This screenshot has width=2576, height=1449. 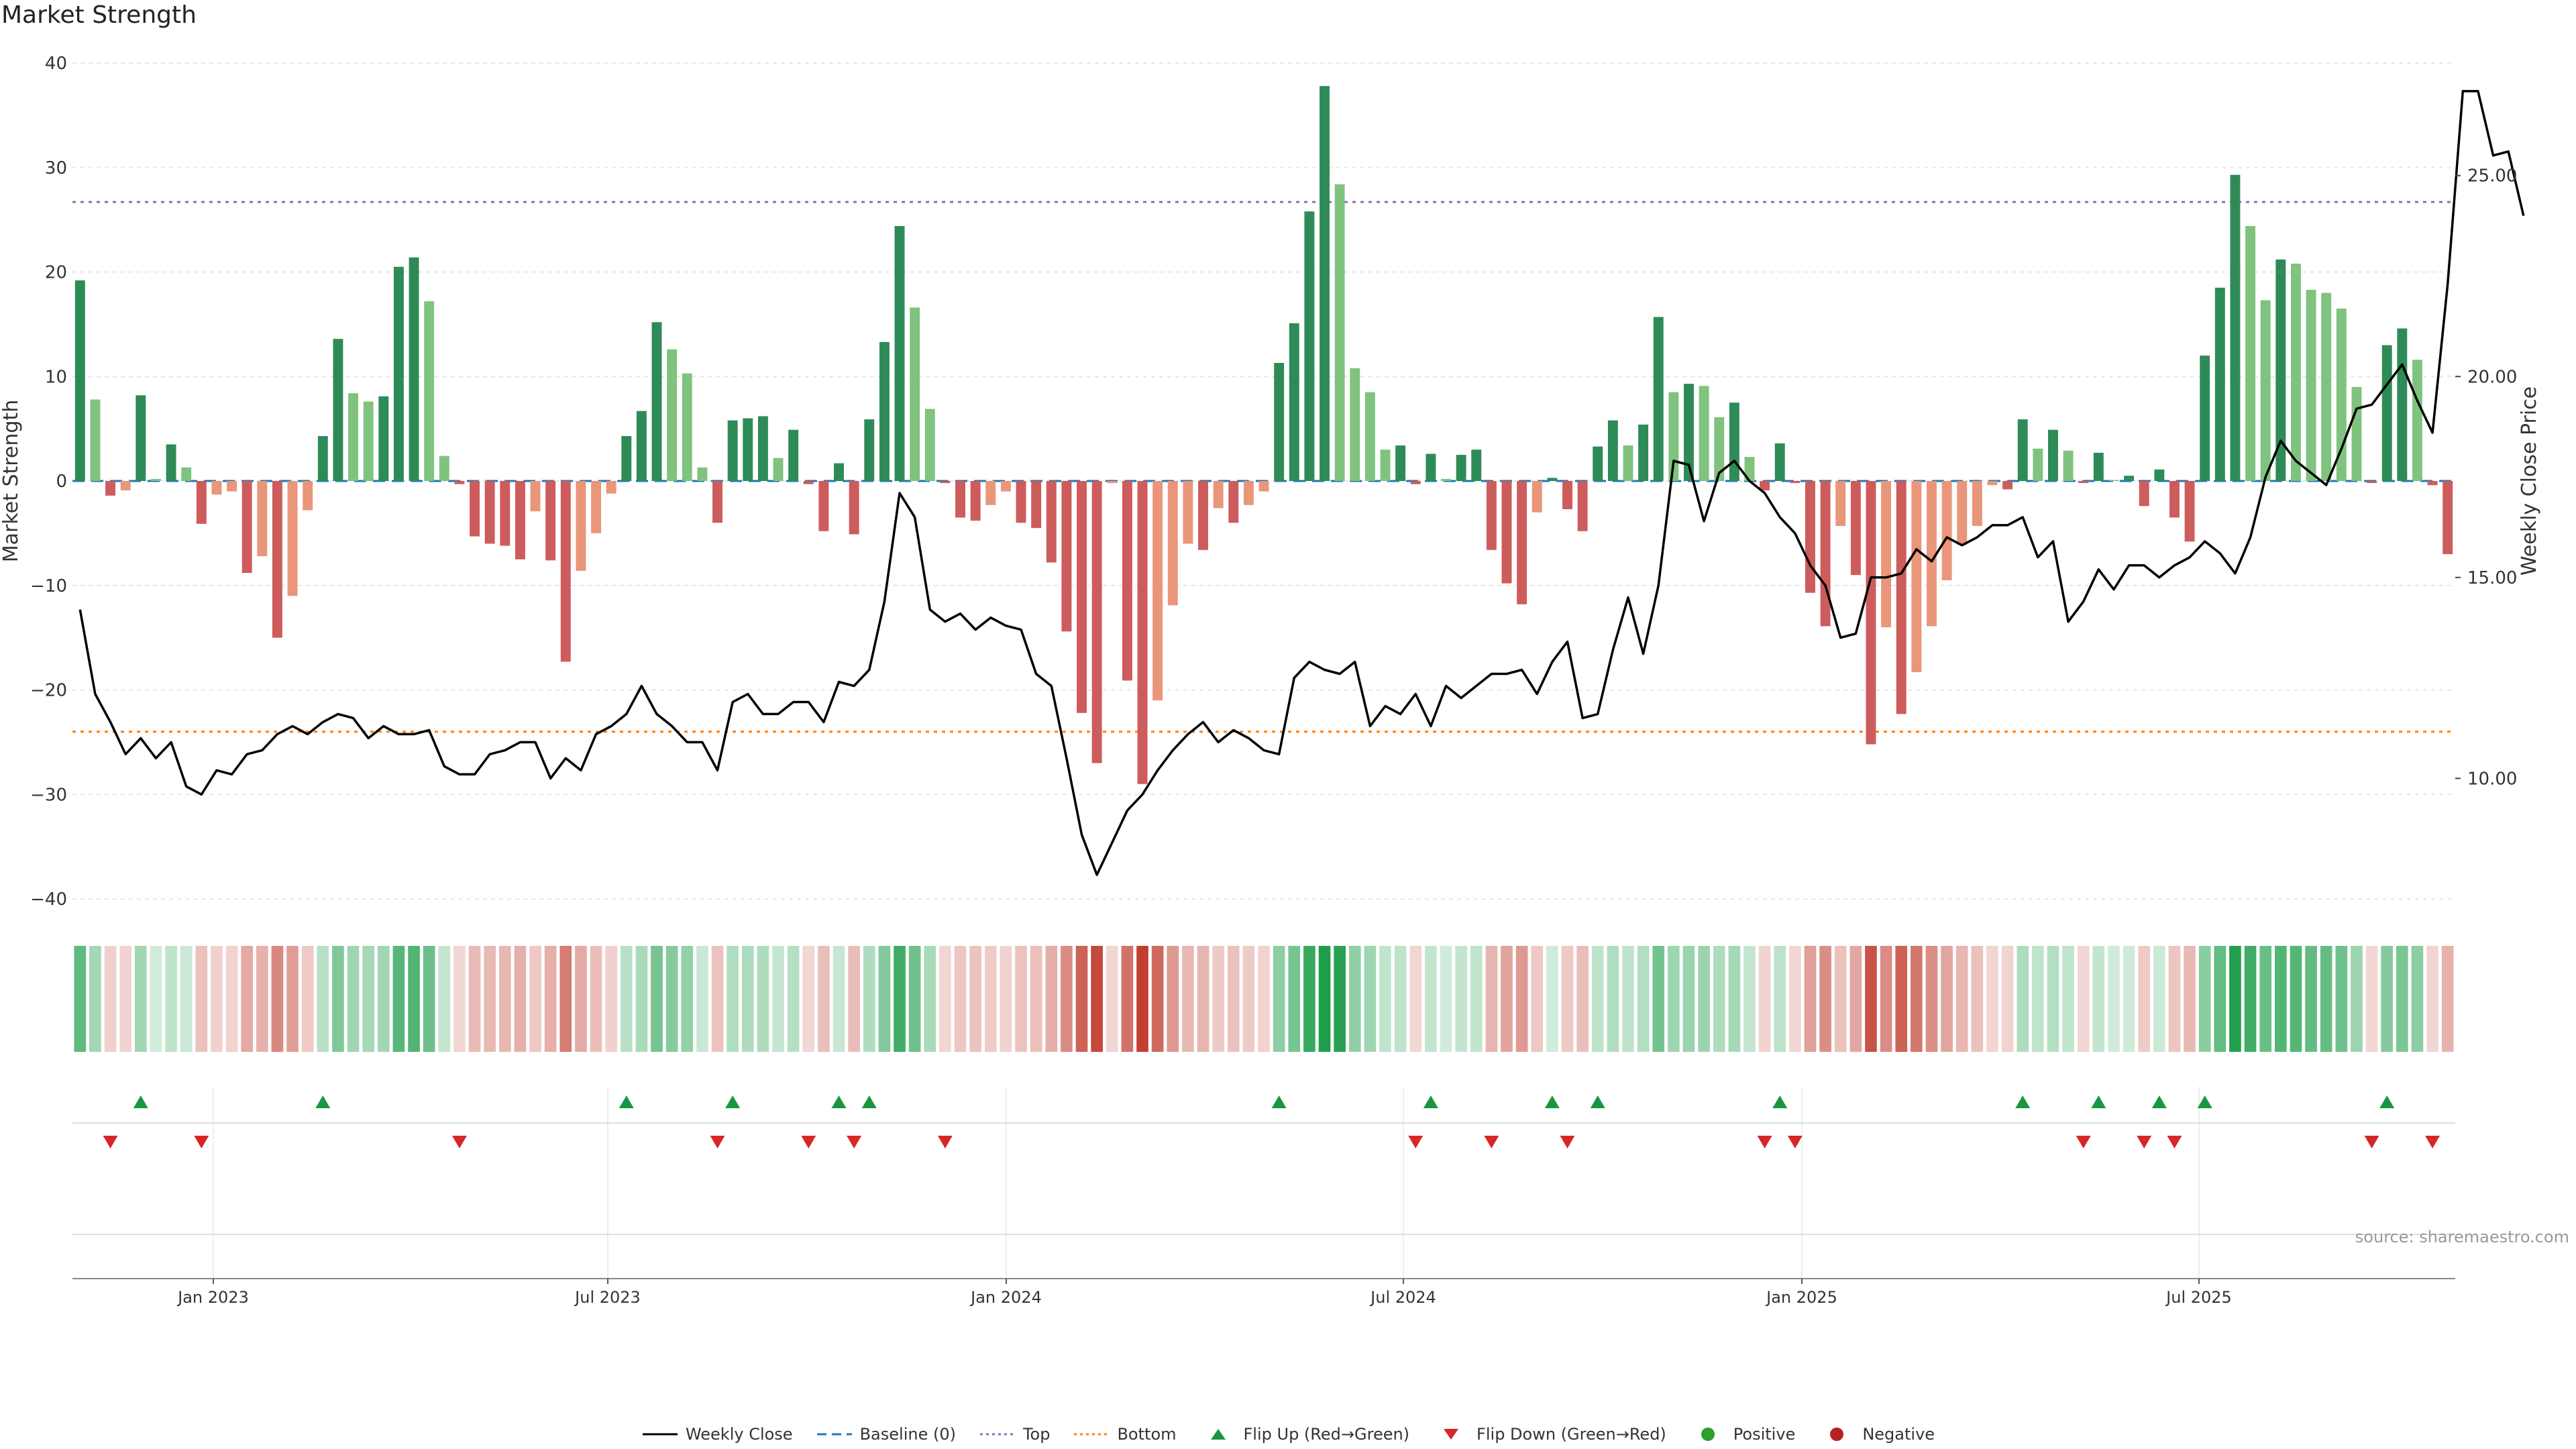 I want to click on strength-heat-strip, so click(x=1264, y=999).